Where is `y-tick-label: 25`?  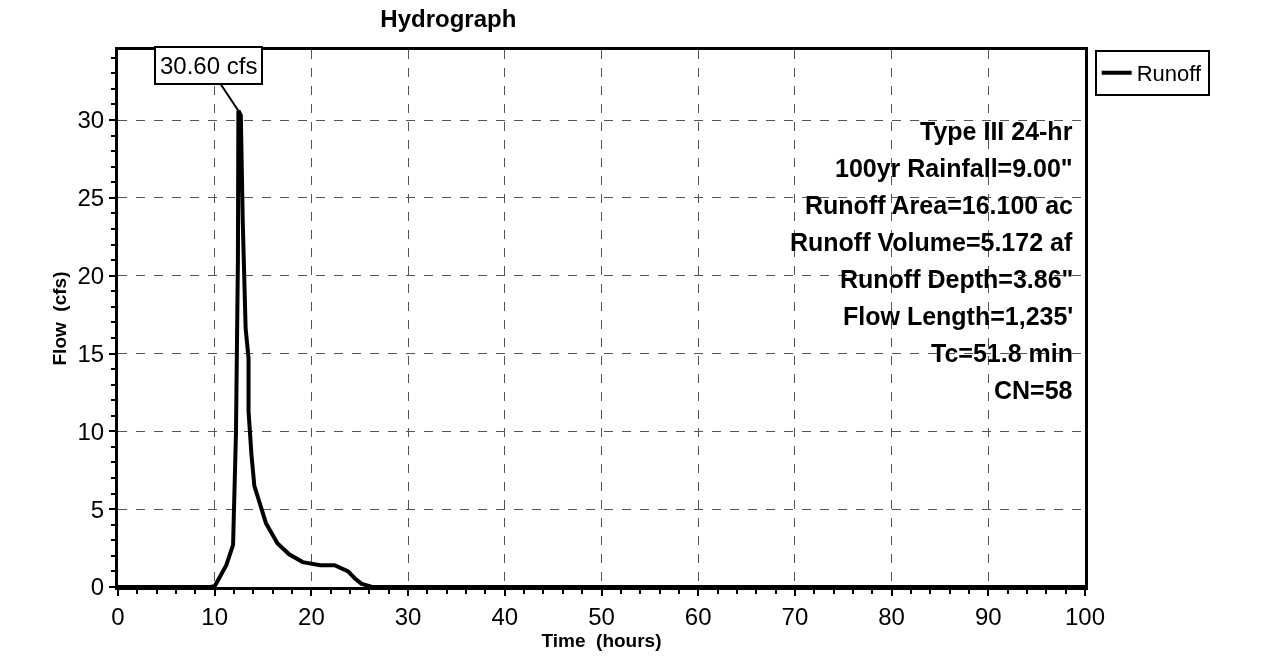
y-tick-label: 25 is located at coordinates (91, 198).